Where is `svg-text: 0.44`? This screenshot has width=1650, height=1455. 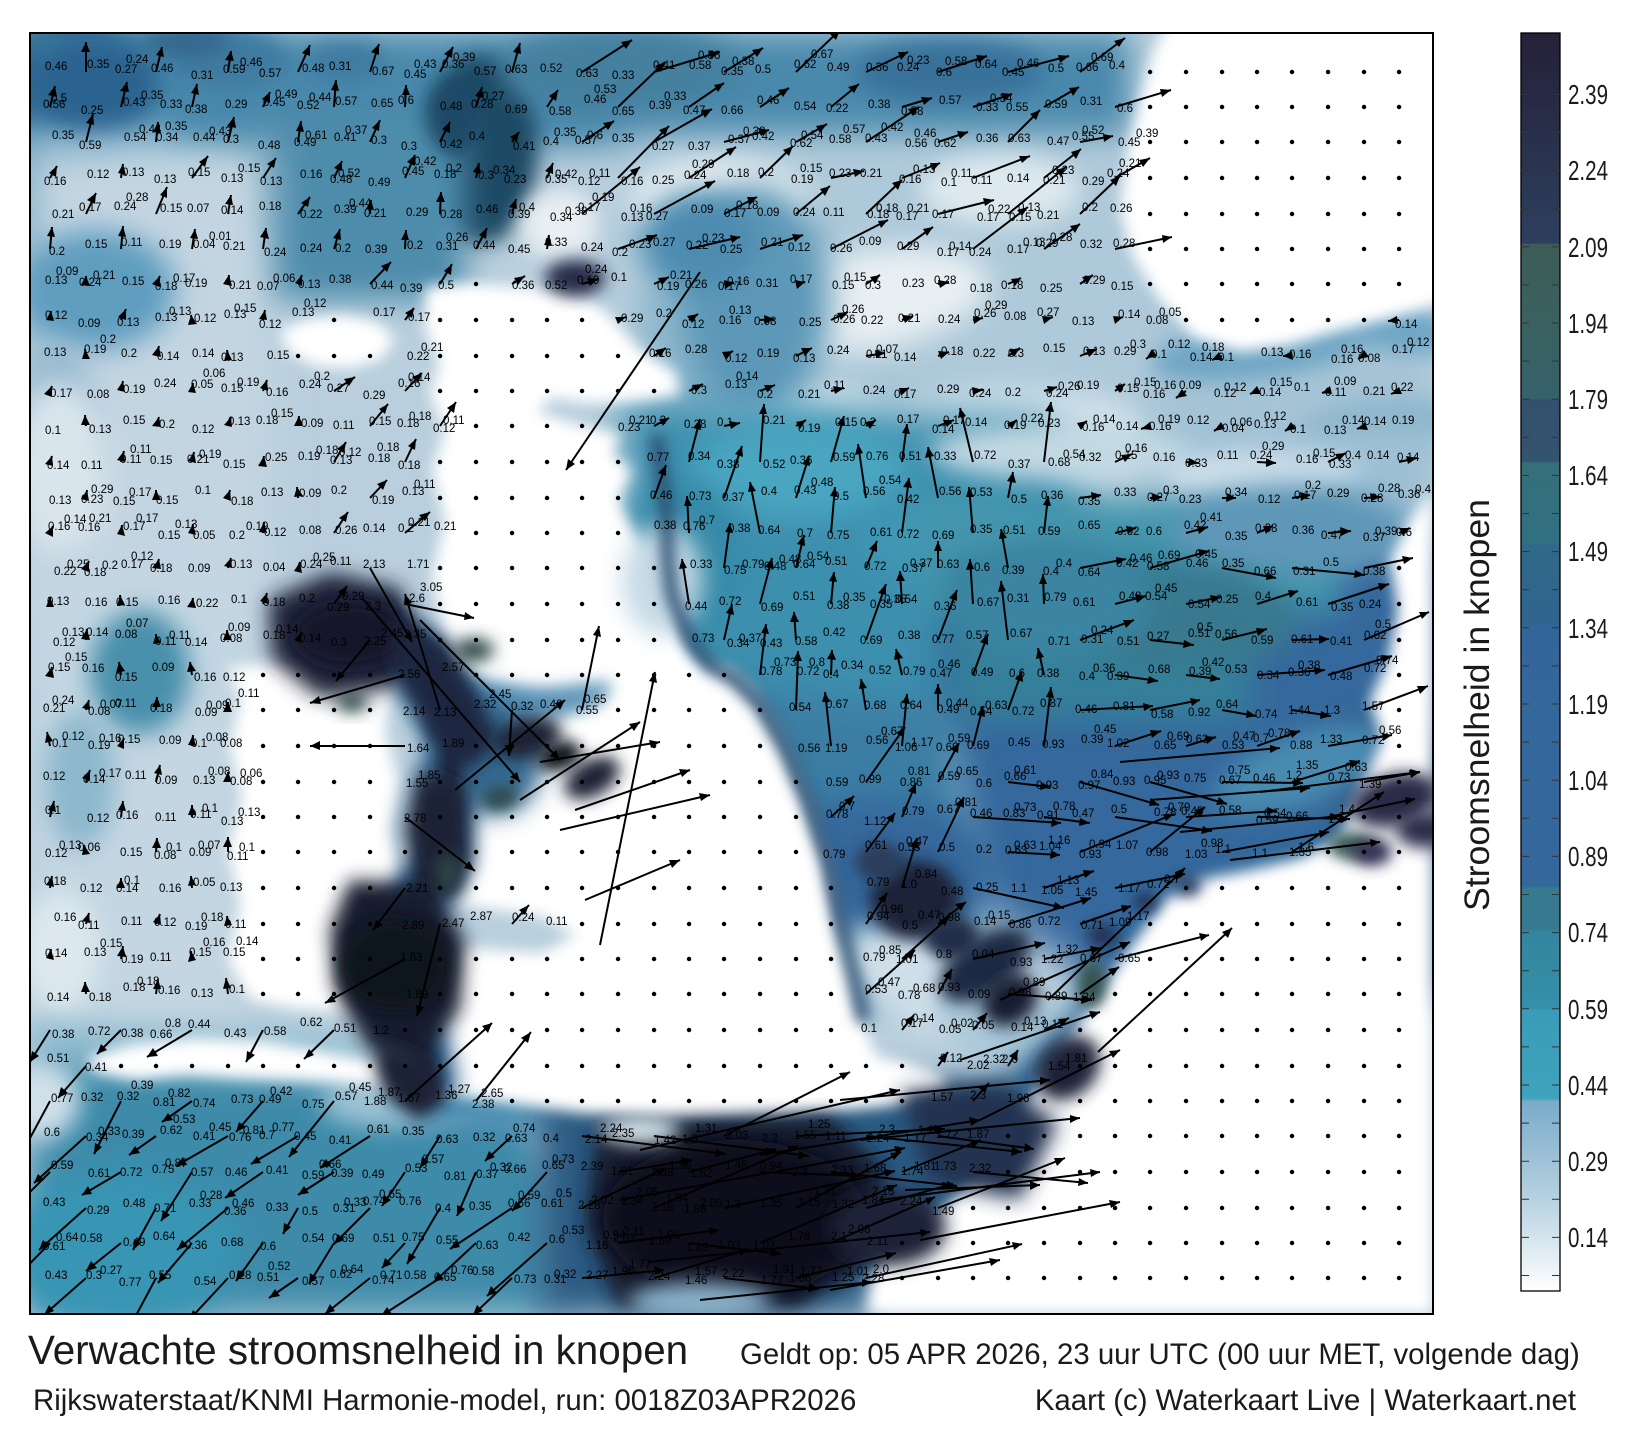
svg-text: 0.44 is located at coordinates (360, 204).